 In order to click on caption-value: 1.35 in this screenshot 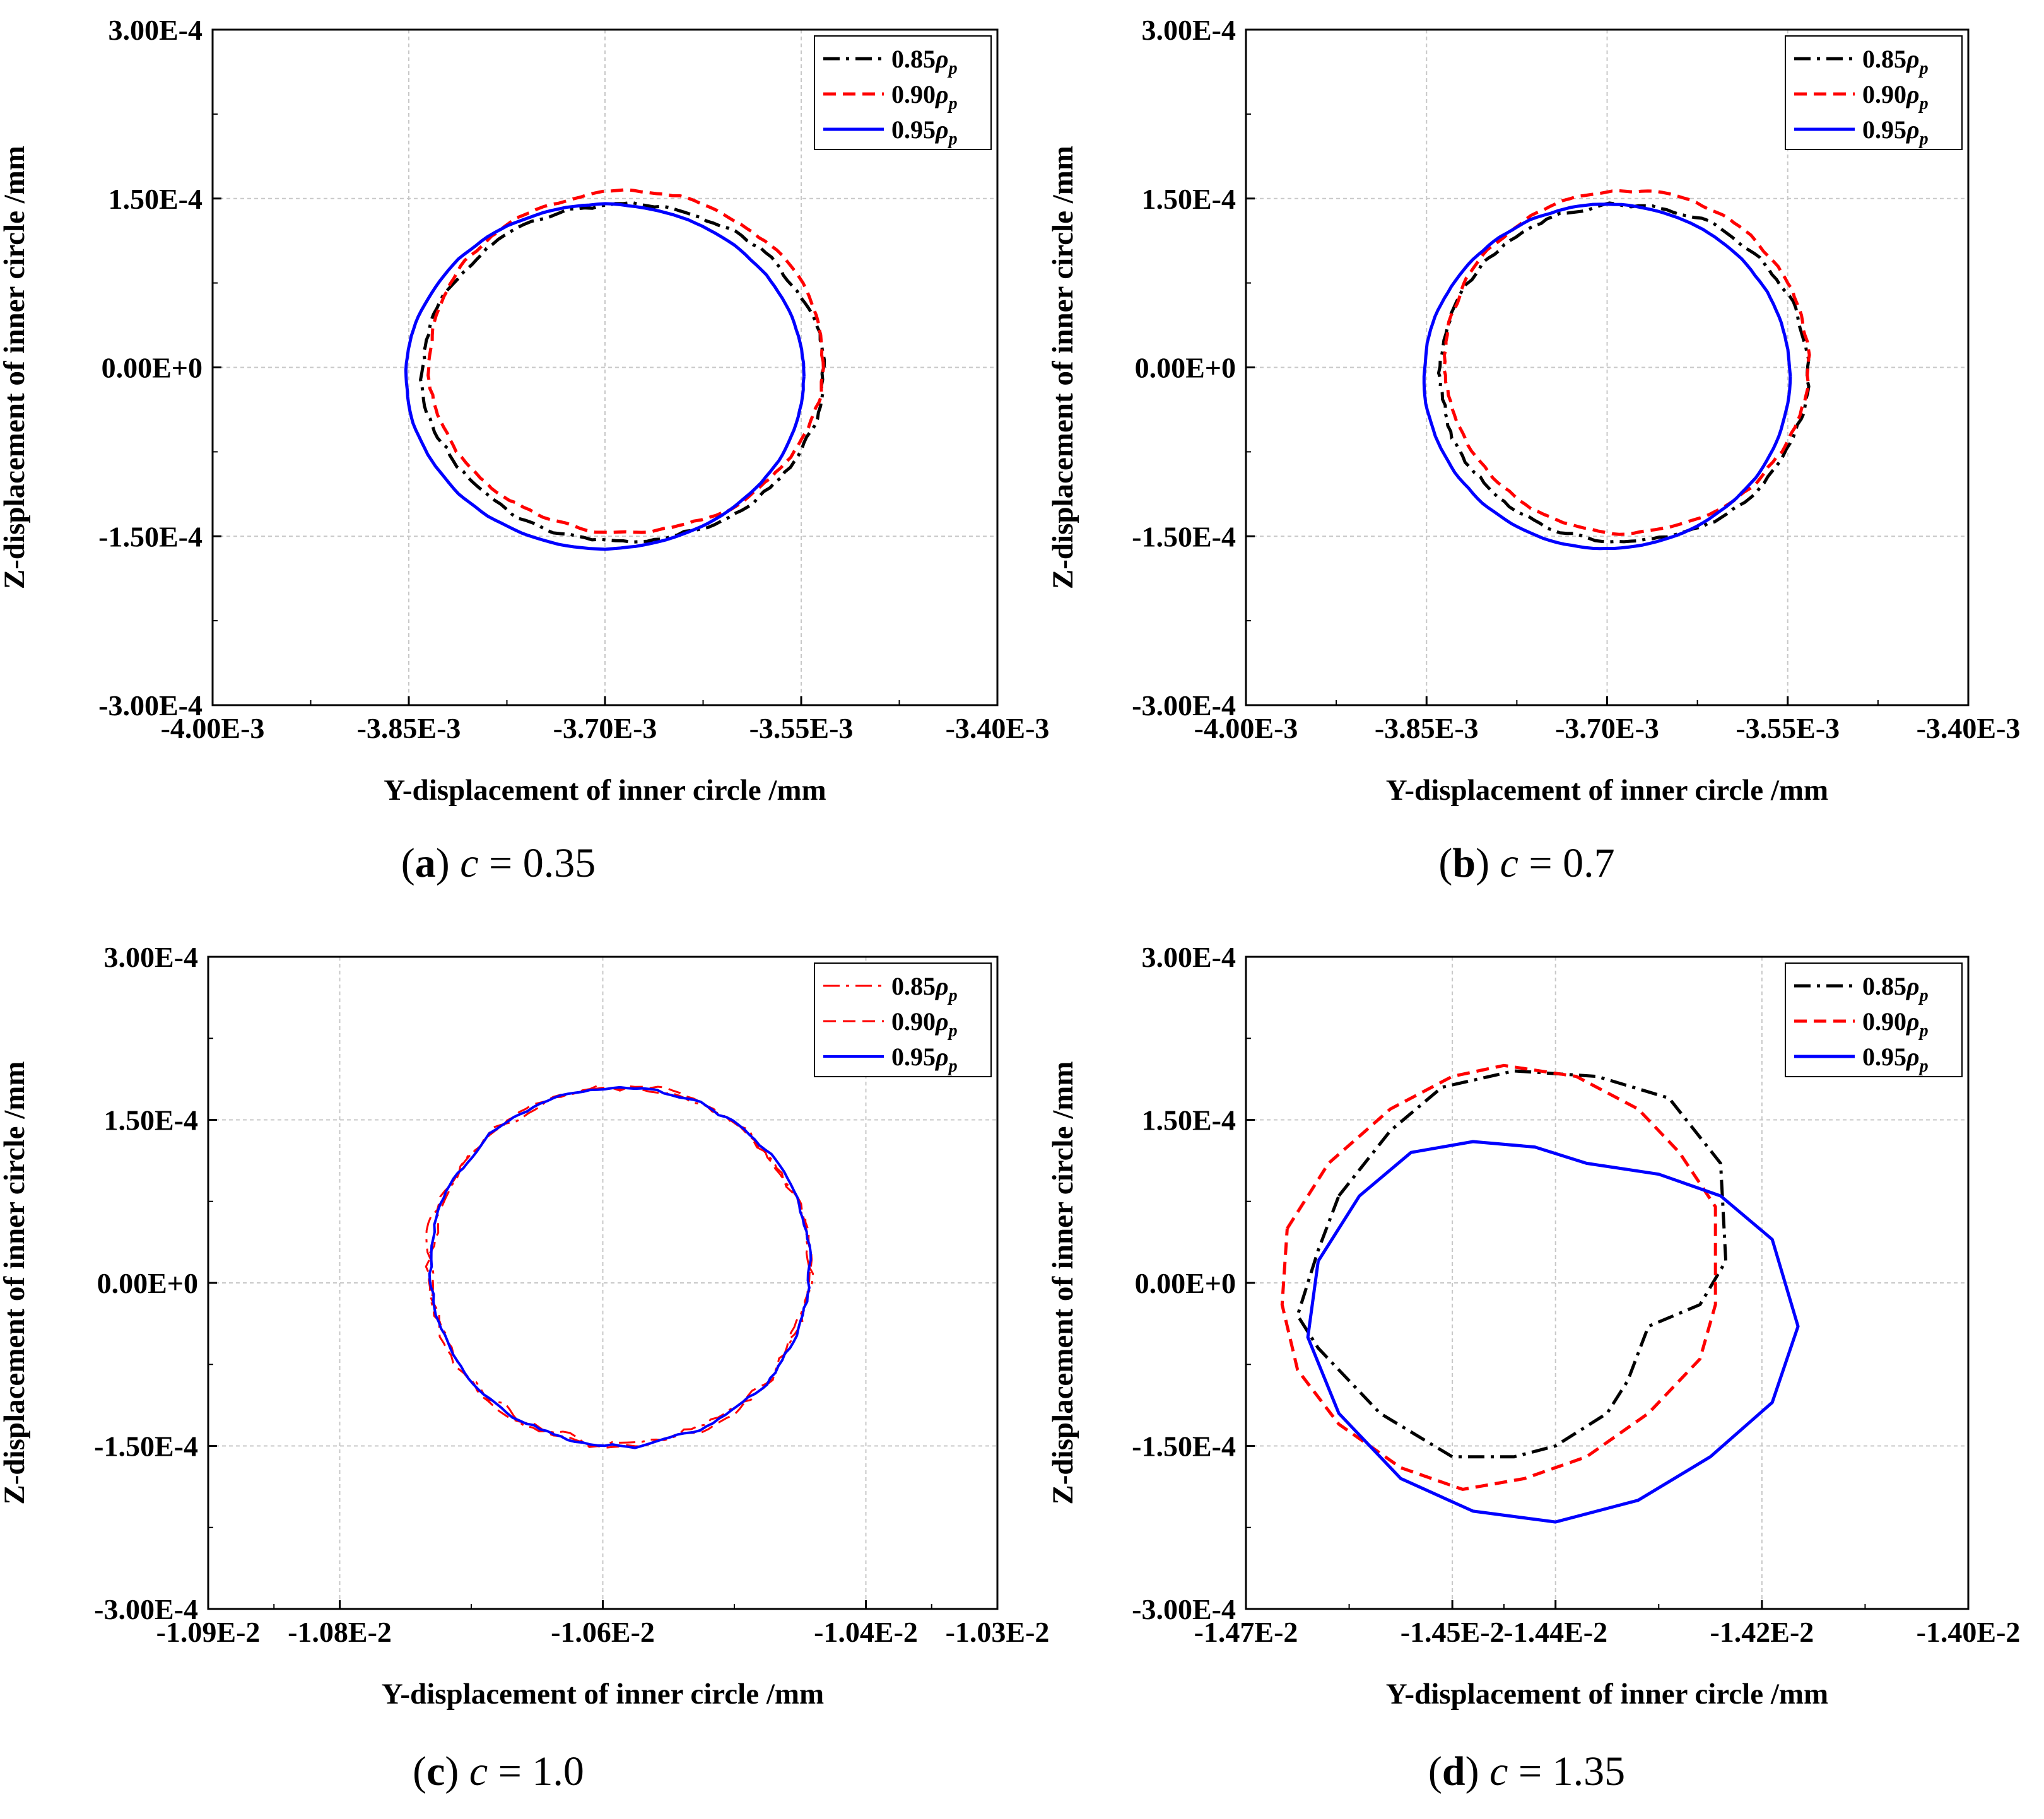, I will do `click(1589, 1771)`.